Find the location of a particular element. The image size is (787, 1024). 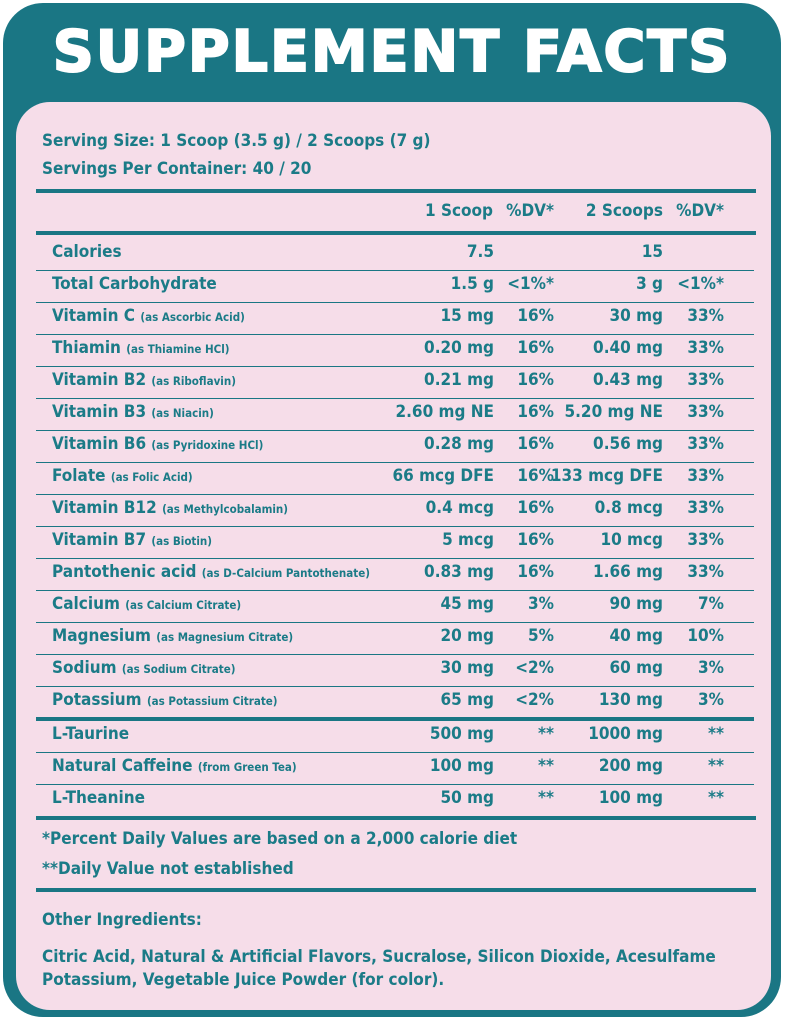

nutrient-source: (as Riboflavin) is located at coordinates (193, 381).